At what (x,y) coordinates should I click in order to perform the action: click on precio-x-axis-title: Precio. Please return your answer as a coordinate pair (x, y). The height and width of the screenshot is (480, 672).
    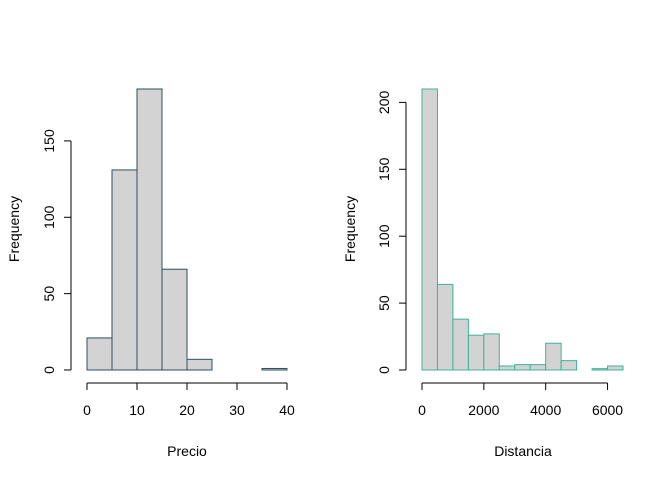
    Looking at the image, I should click on (187, 451).